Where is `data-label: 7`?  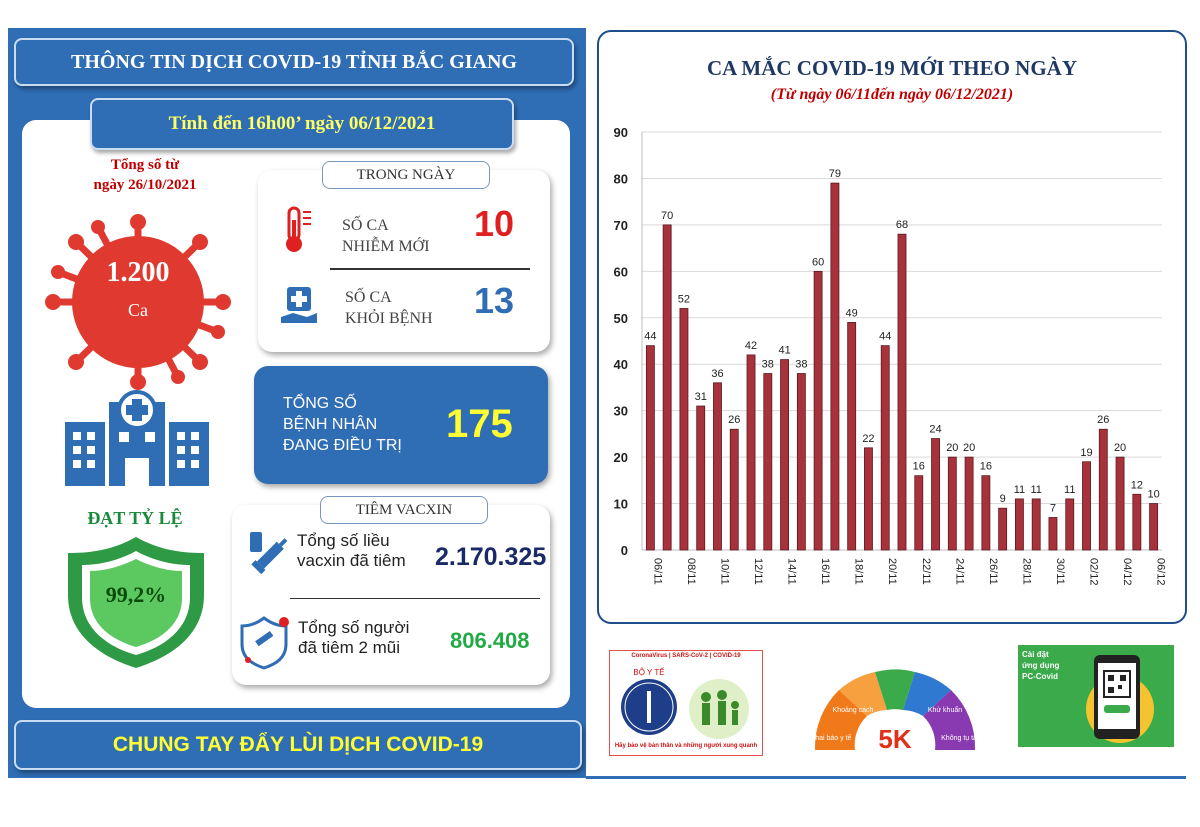
data-label: 7 is located at coordinates (1053, 508).